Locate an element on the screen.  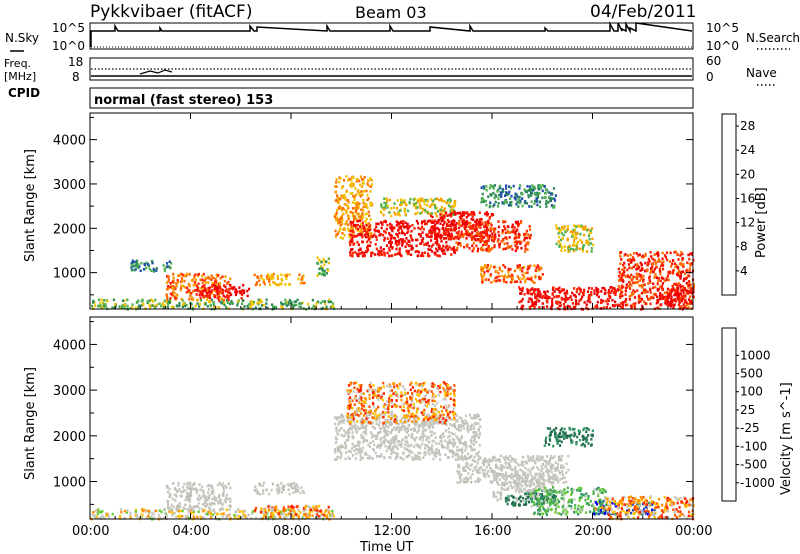
power-ytick-label: 3000 is located at coordinates (69, 185).